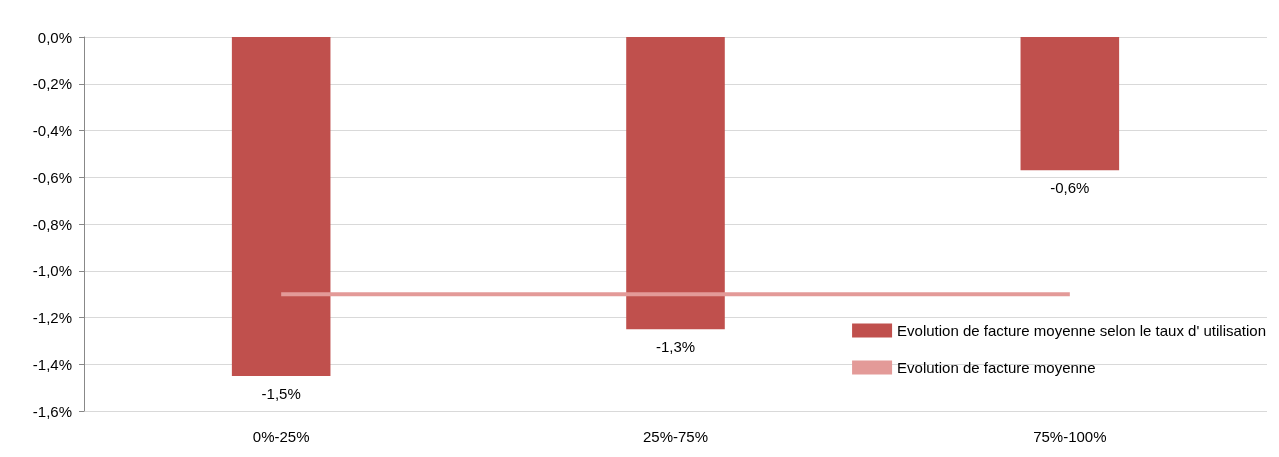  I want to click on x-tick-label: 0%-25%, so click(281, 436).